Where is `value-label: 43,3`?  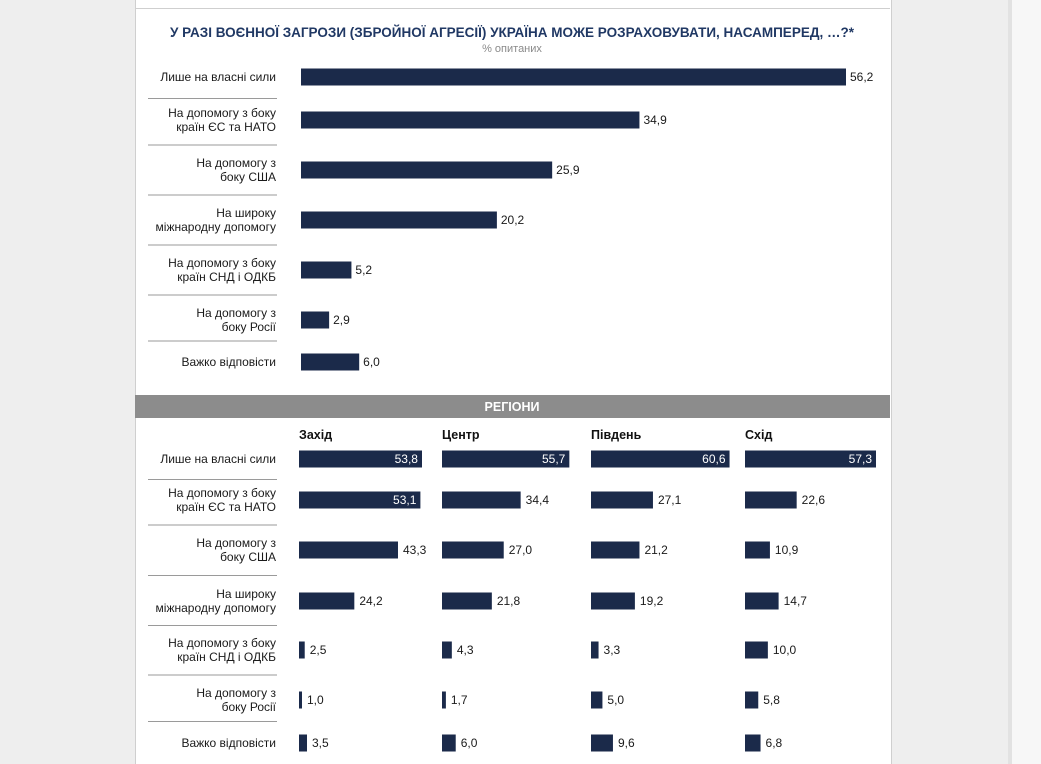 value-label: 43,3 is located at coordinates (415, 550).